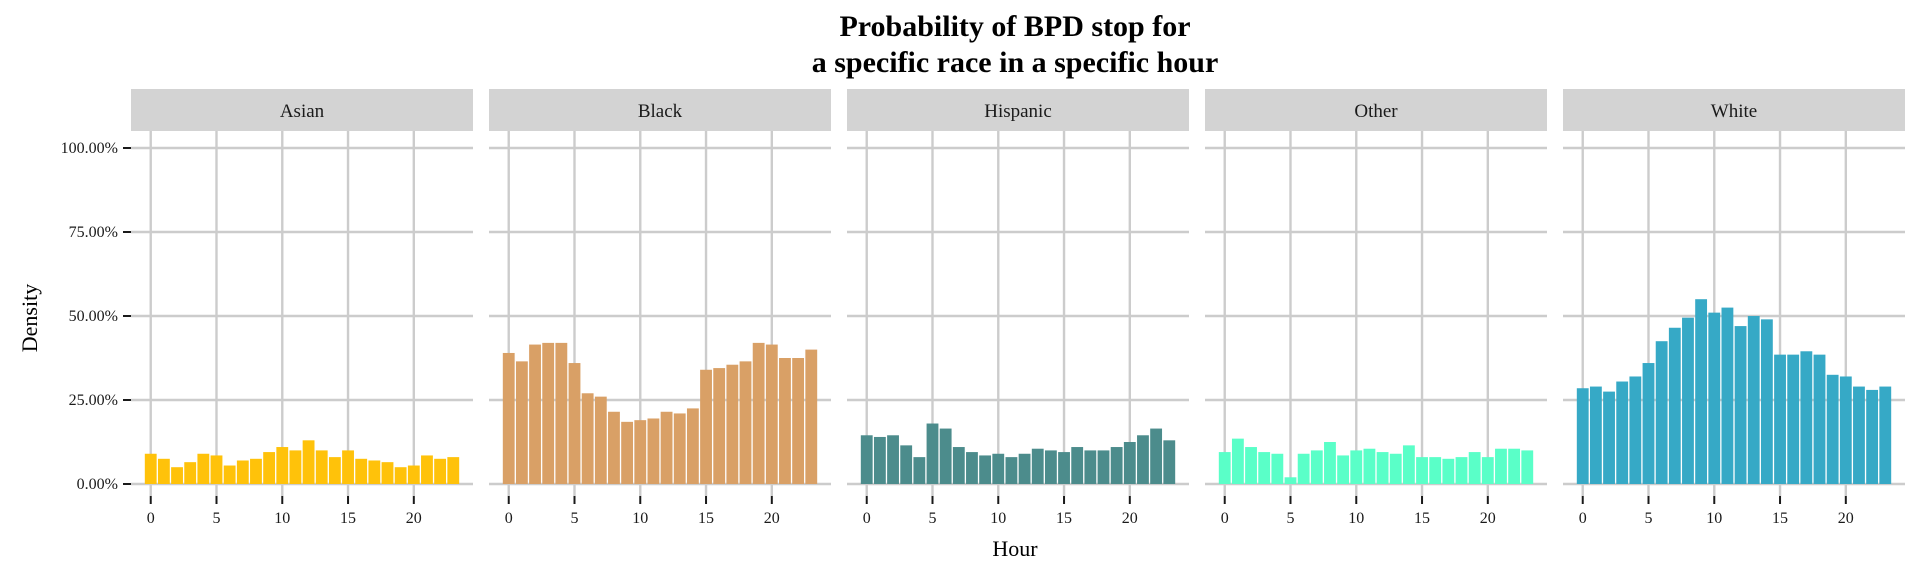  What do you see at coordinates (89, 148) in the screenshot?
I see `y-tick-label: 100.00%` at bounding box center [89, 148].